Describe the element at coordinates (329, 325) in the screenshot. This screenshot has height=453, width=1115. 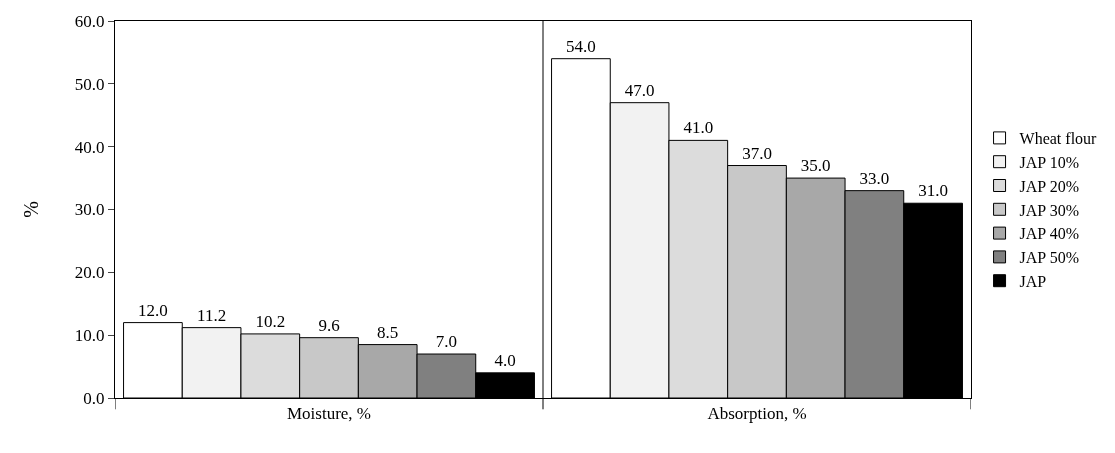
I see `data-label: 9.6` at that location.